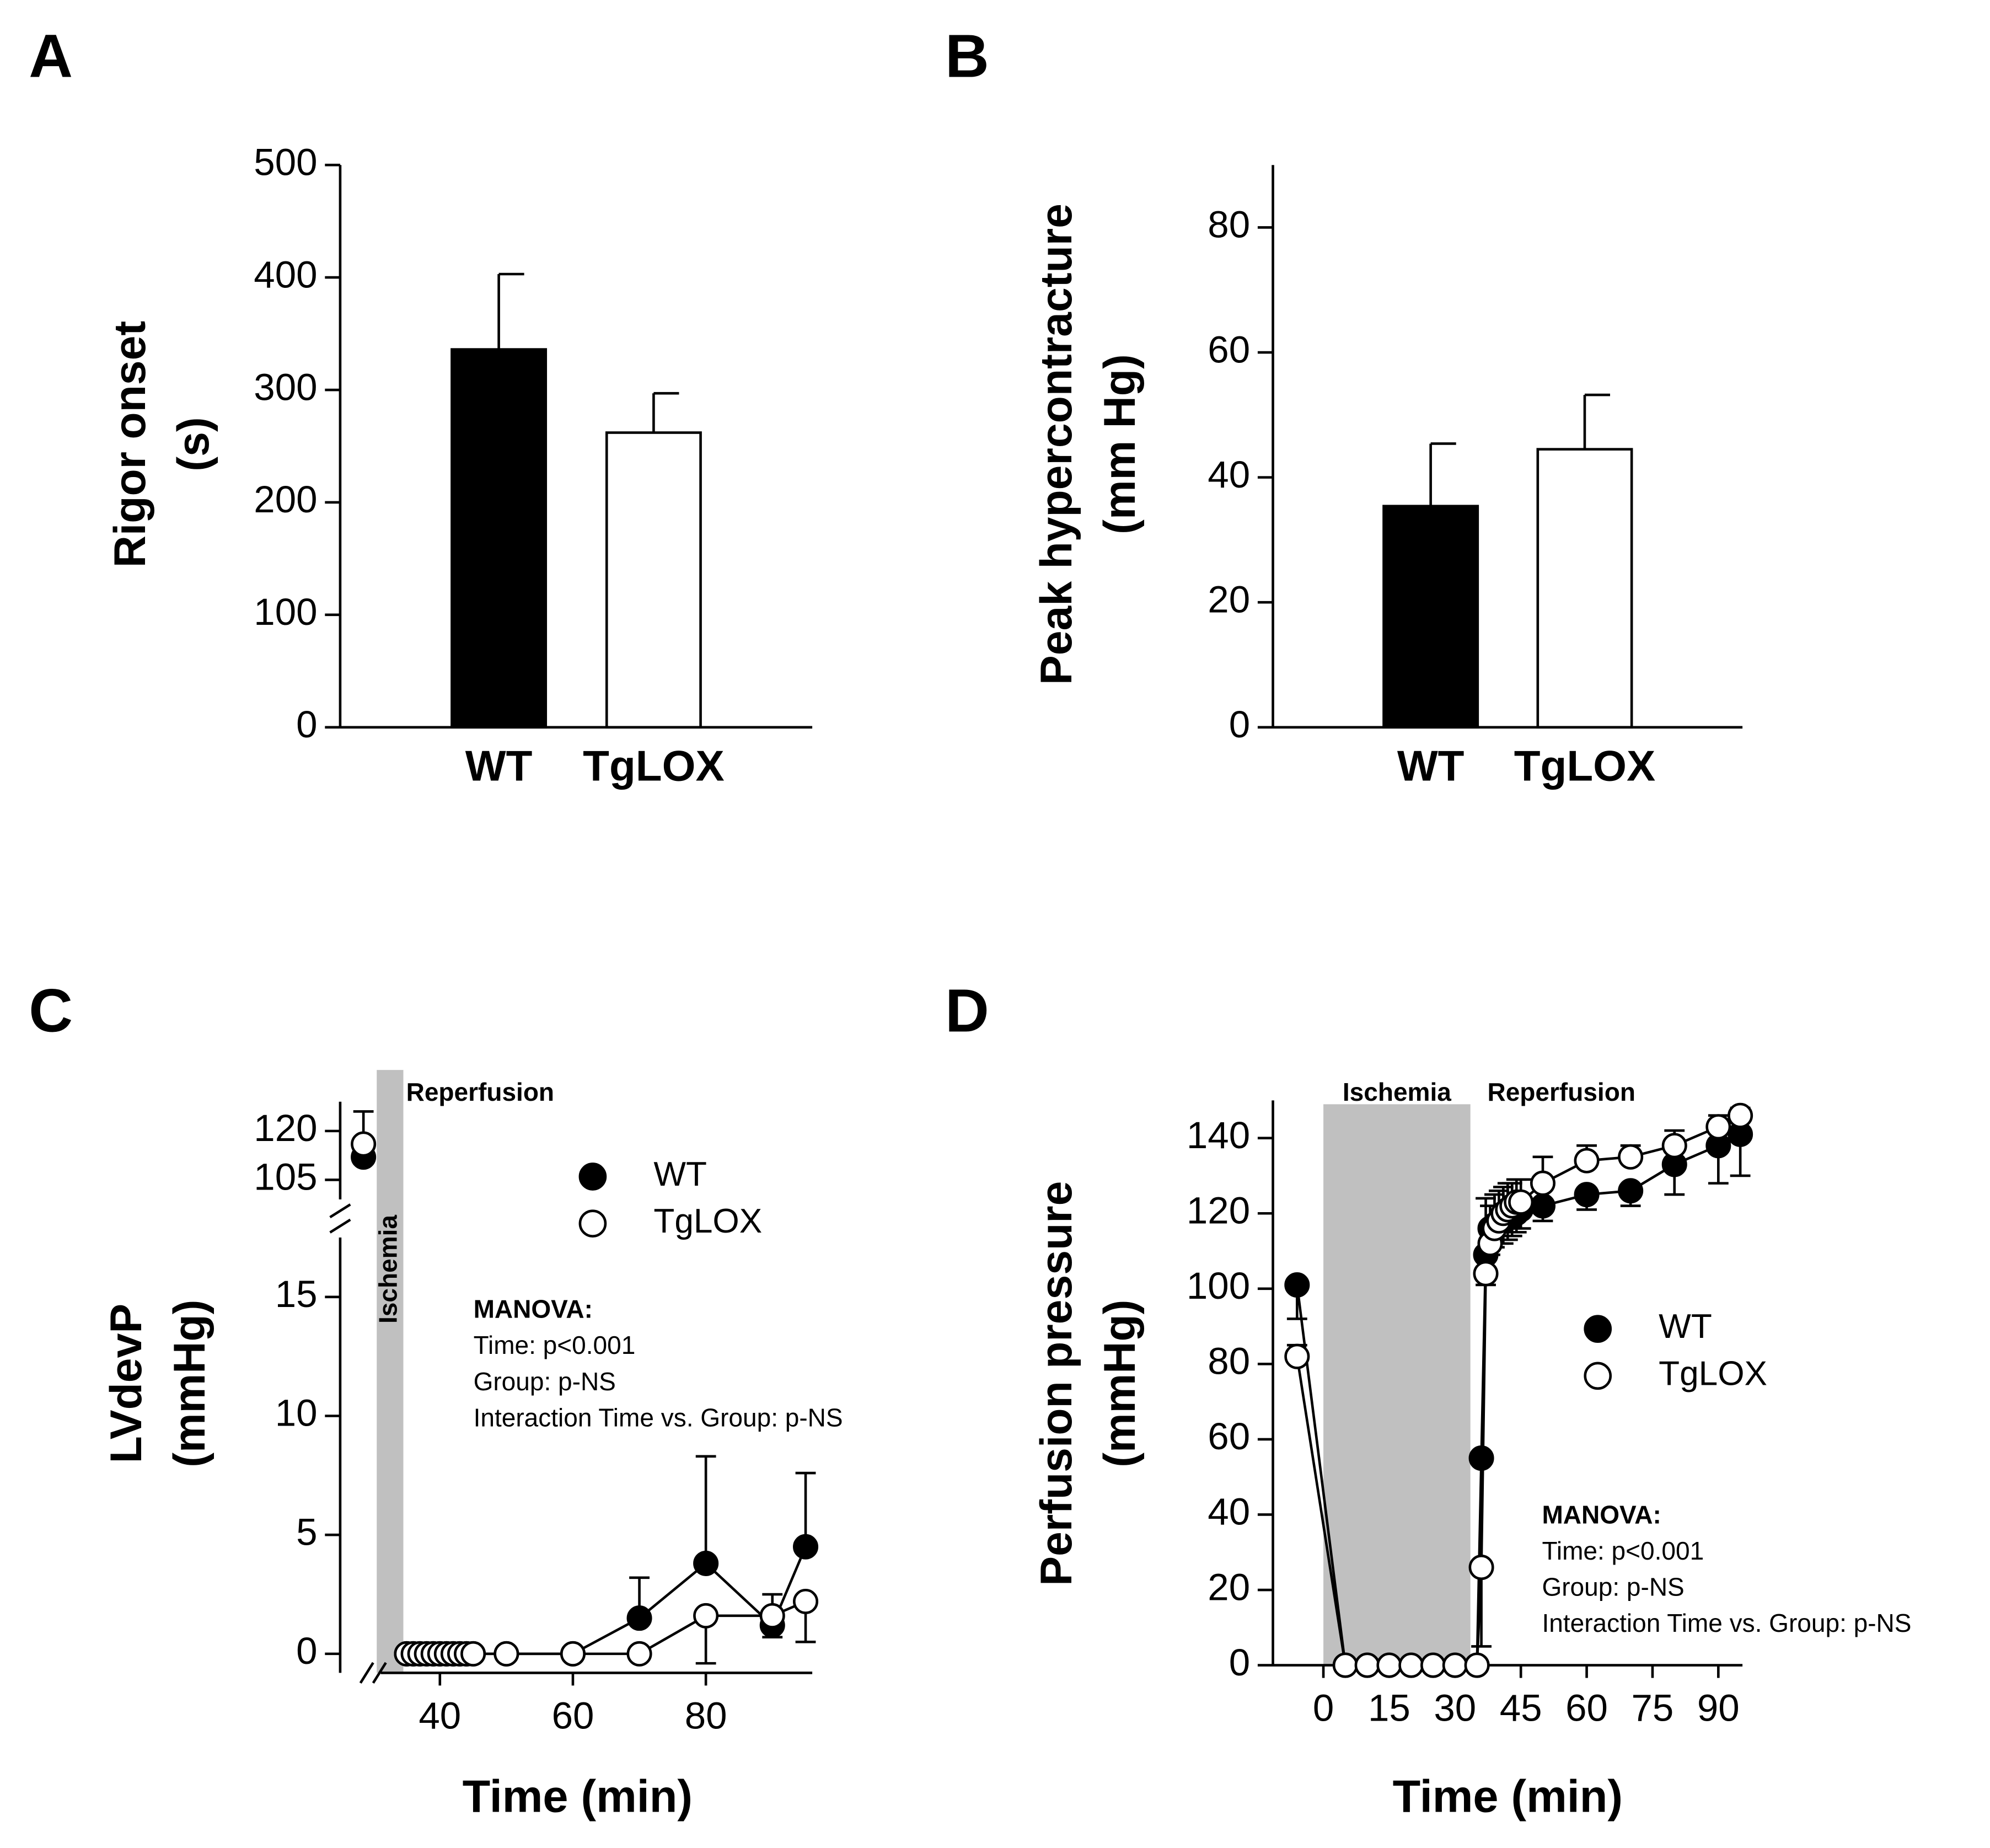  I want to click on x-tick-label: 80, so click(706, 1715).